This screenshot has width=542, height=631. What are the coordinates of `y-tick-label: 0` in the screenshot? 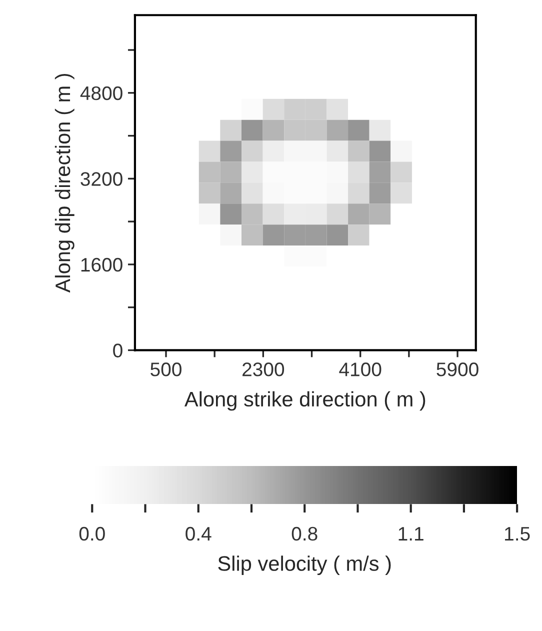 It's located at (117, 351).